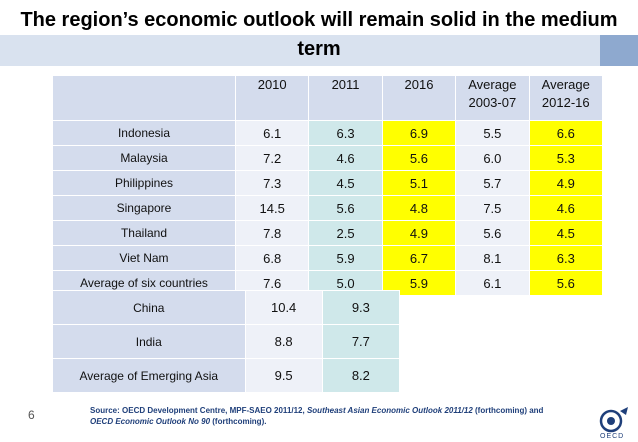  Describe the element at coordinates (361, 341) in the screenshot. I see `cell-2011: 7.7` at that location.